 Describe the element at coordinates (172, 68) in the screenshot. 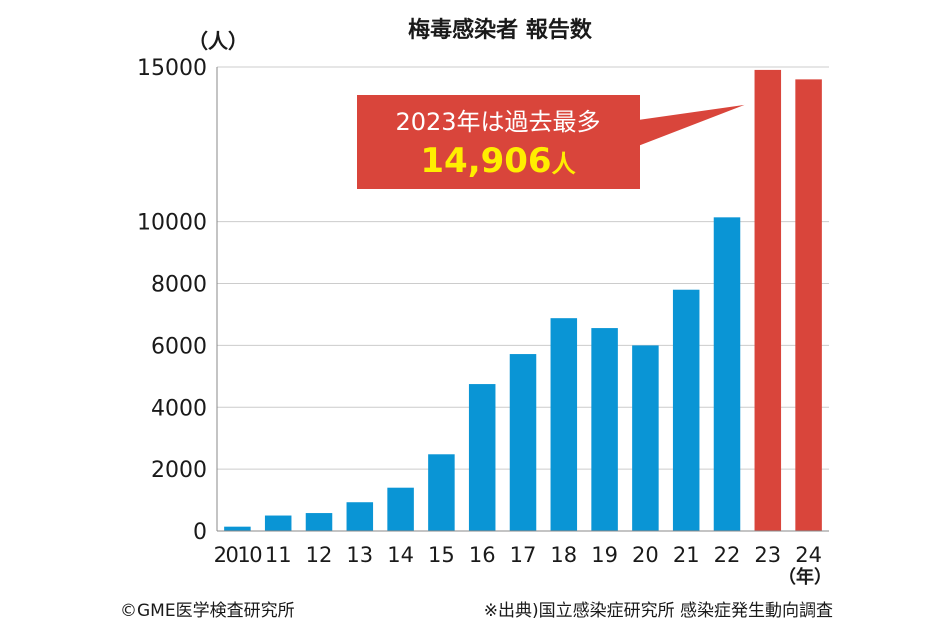

I see `y-tick-label: 15000` at that location.